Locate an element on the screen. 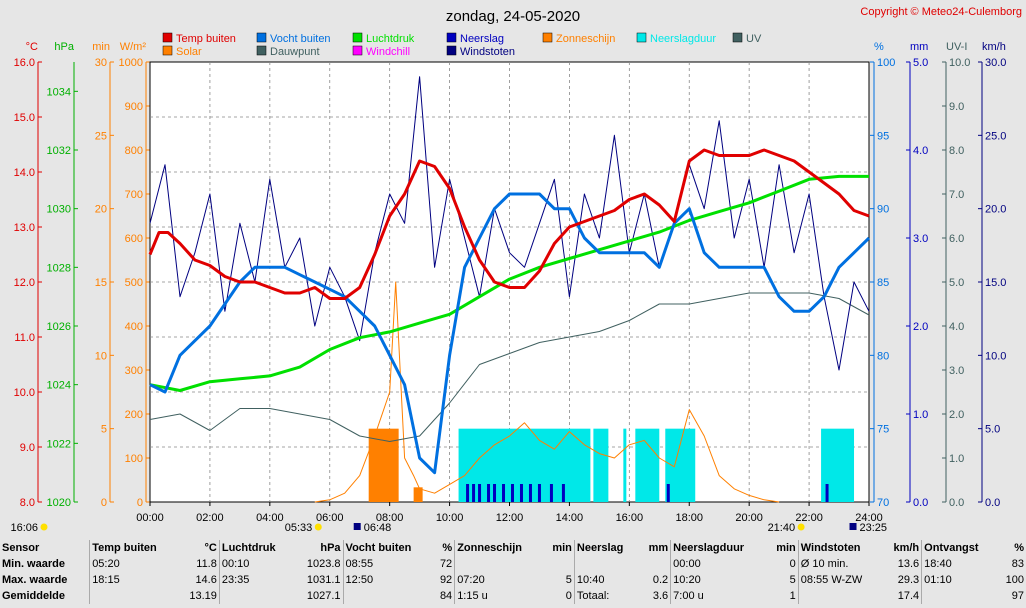 The image size is (1026, 608). summary-header-unit: °C is located at coordinates (210, 548).